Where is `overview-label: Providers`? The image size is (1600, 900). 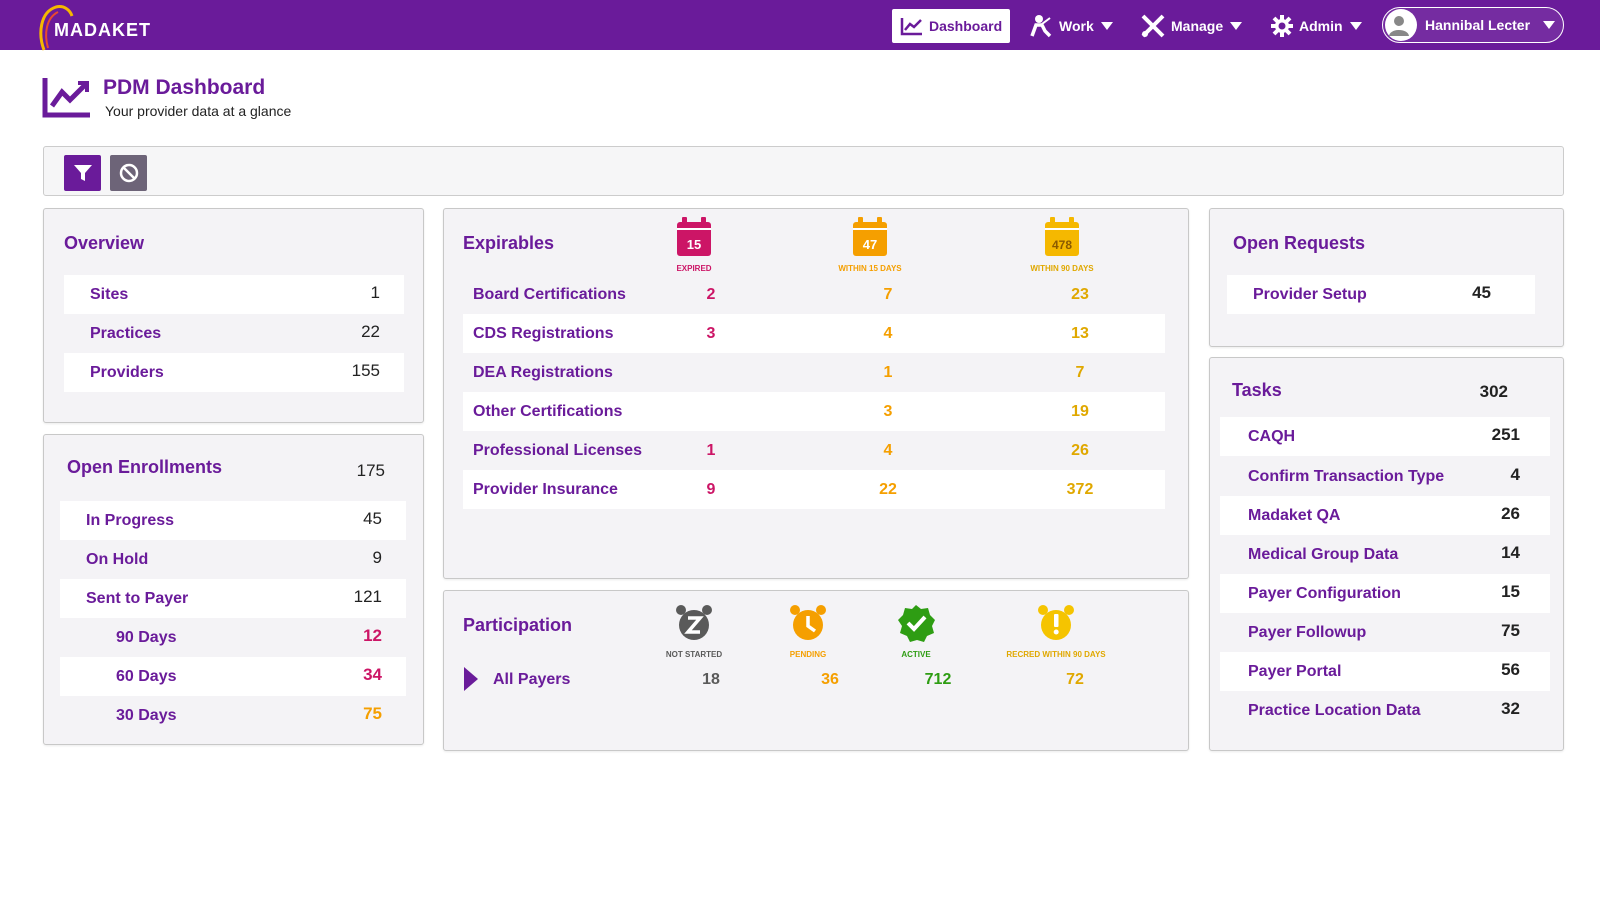
overview-label: Providers is located at coordinates (127, 372).